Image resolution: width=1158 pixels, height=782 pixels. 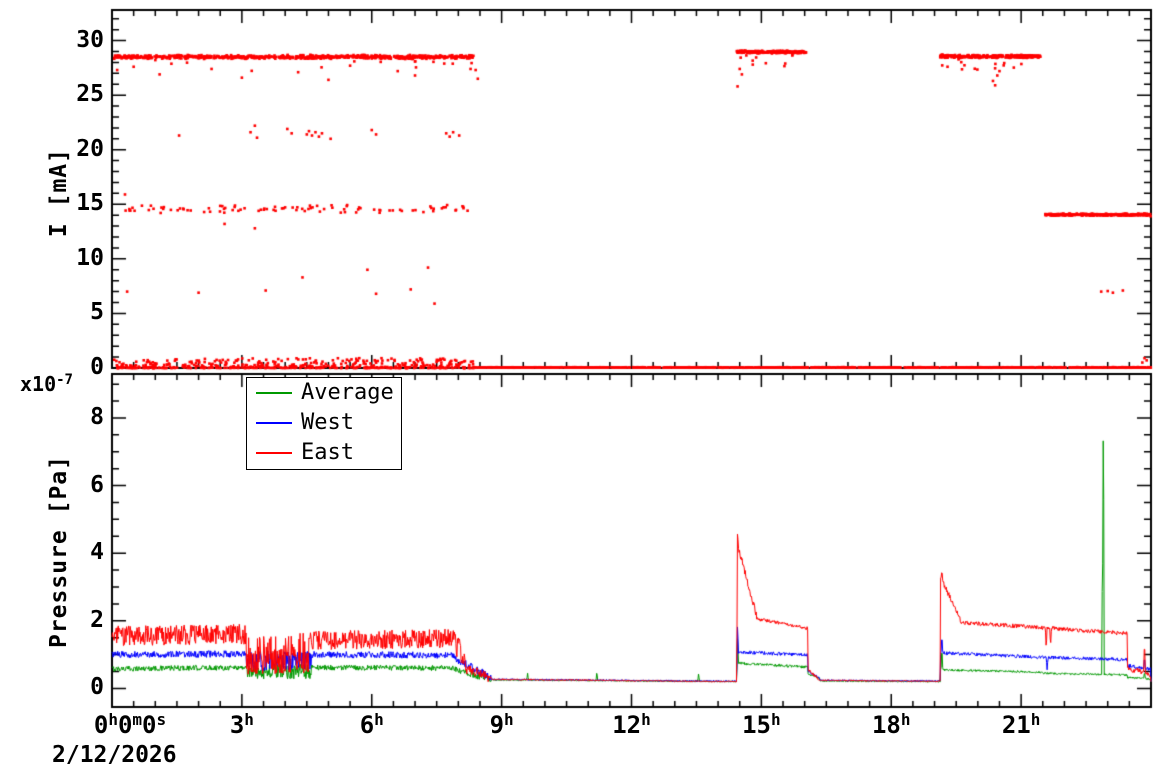 What do you see at coordinates (327, 422) in the screenshot?
I see `legend-label-west: West` at bounding box center [327, 422].